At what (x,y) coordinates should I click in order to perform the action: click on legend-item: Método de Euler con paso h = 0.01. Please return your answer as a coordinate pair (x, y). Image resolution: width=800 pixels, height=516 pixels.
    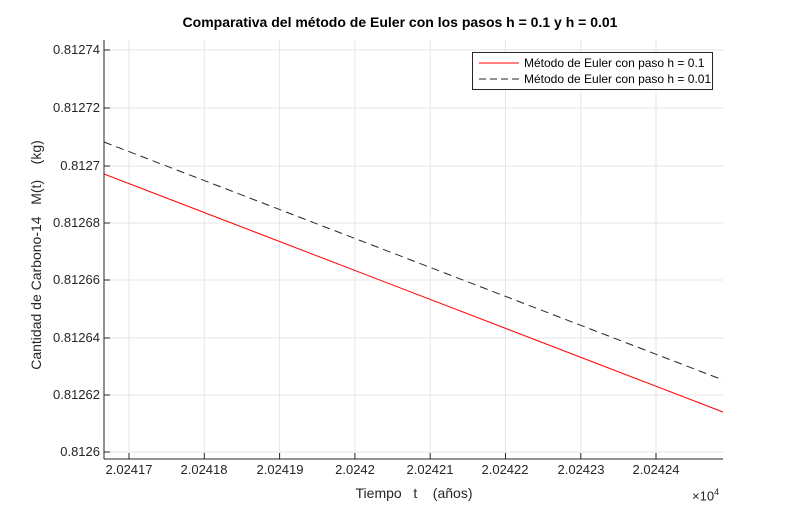
    Looking at the image, I should click on (595, 79).